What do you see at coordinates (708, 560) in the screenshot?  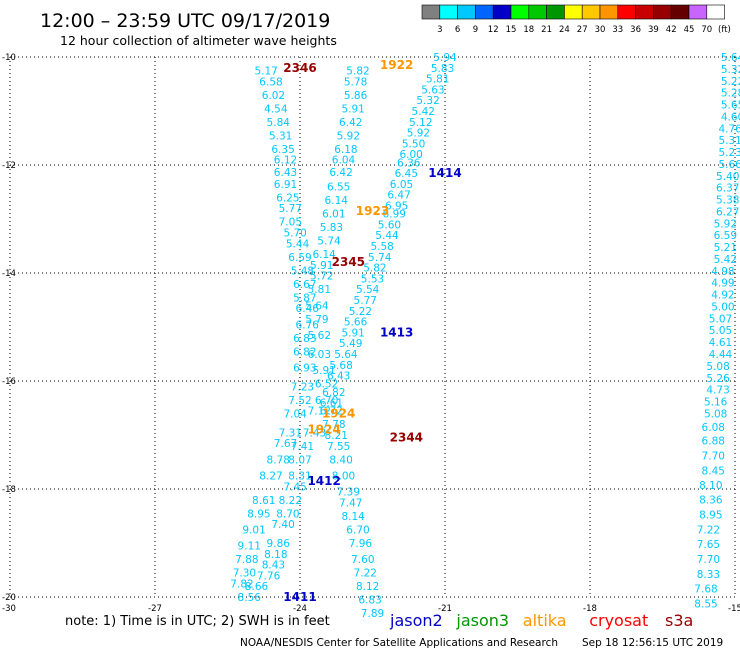 I see `swh-value: 7.70` at bounding box center [708, 560].